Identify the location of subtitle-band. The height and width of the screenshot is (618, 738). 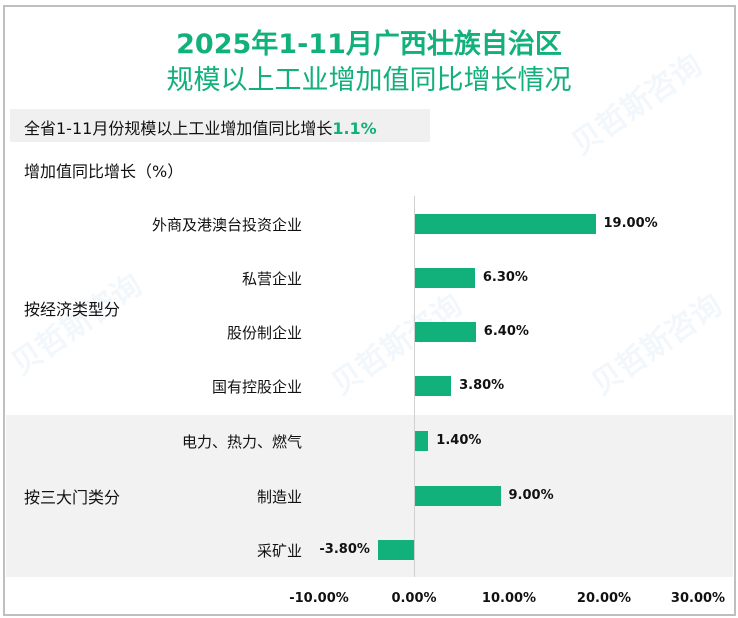
(220, 125).